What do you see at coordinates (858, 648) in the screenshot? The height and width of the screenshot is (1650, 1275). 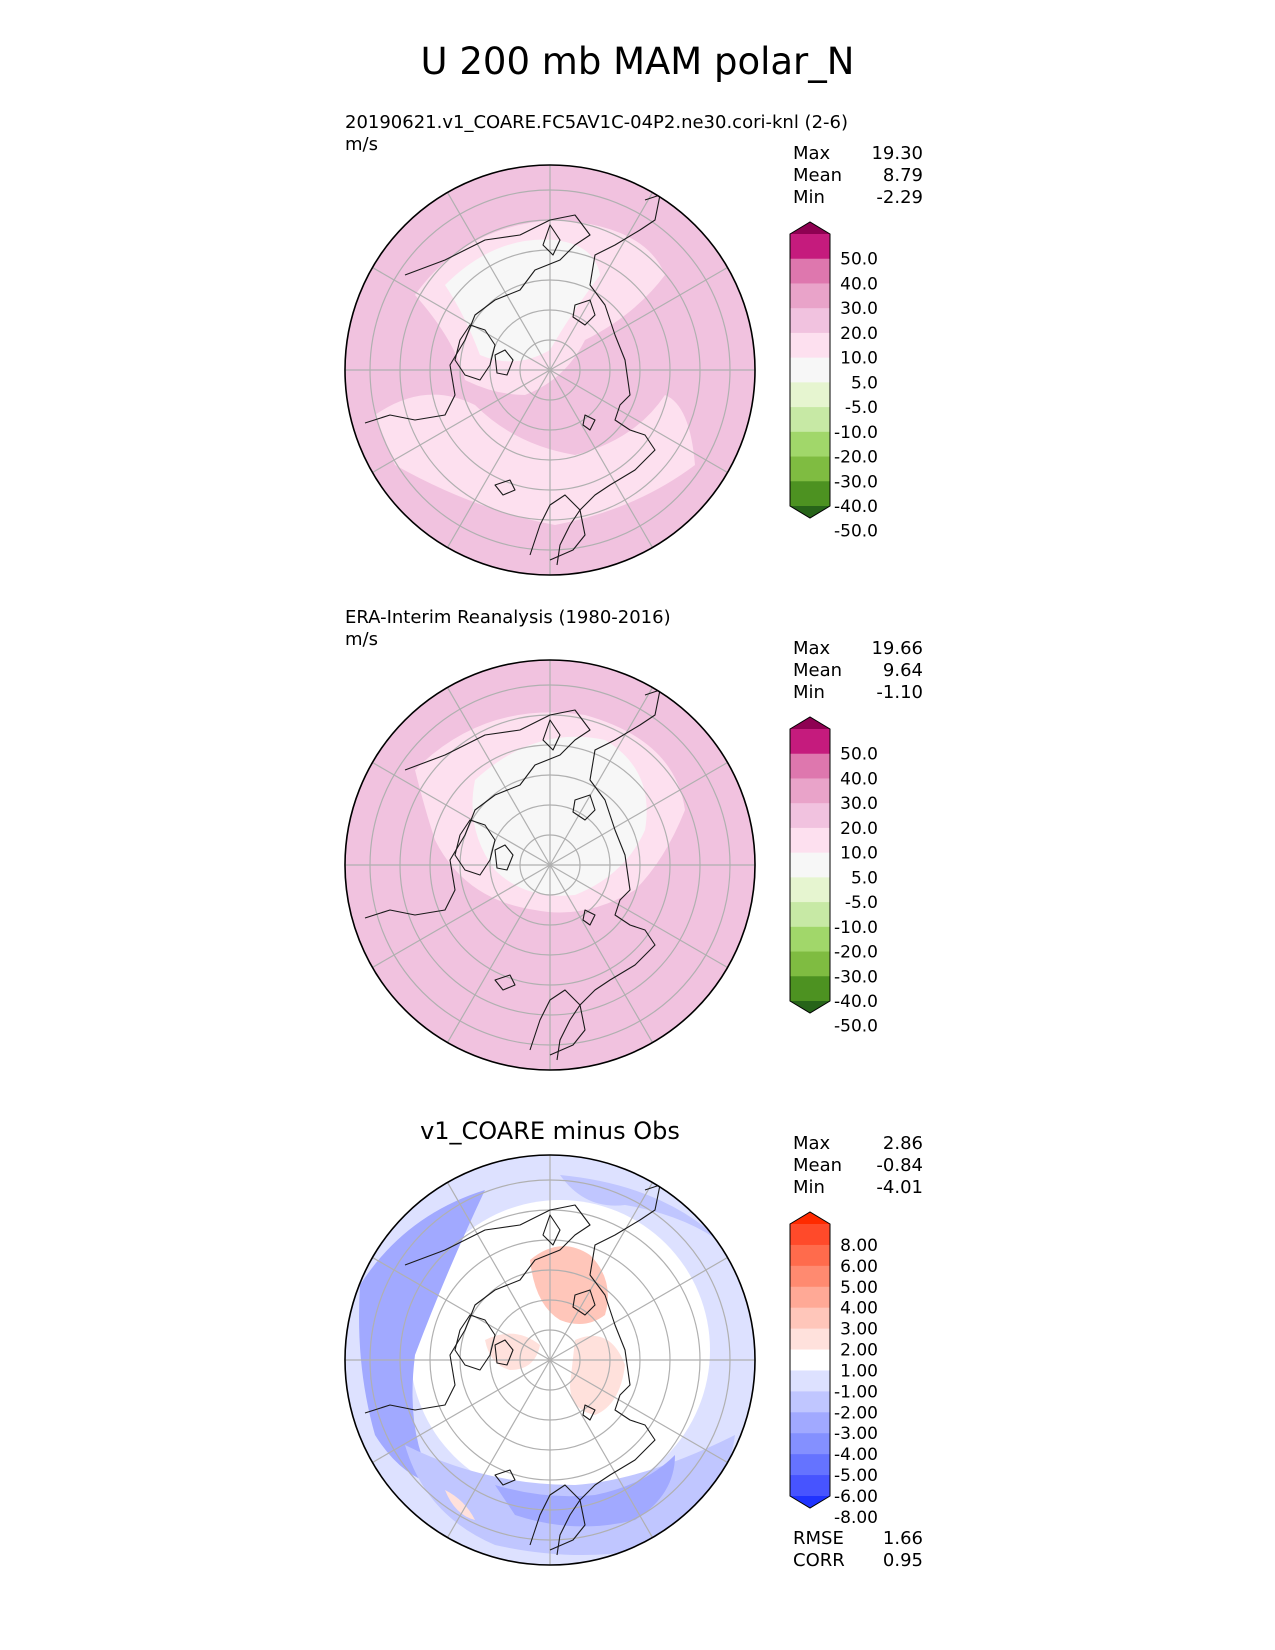 I see `stat-row: Max 19.66` at bounding box center [858, 648].